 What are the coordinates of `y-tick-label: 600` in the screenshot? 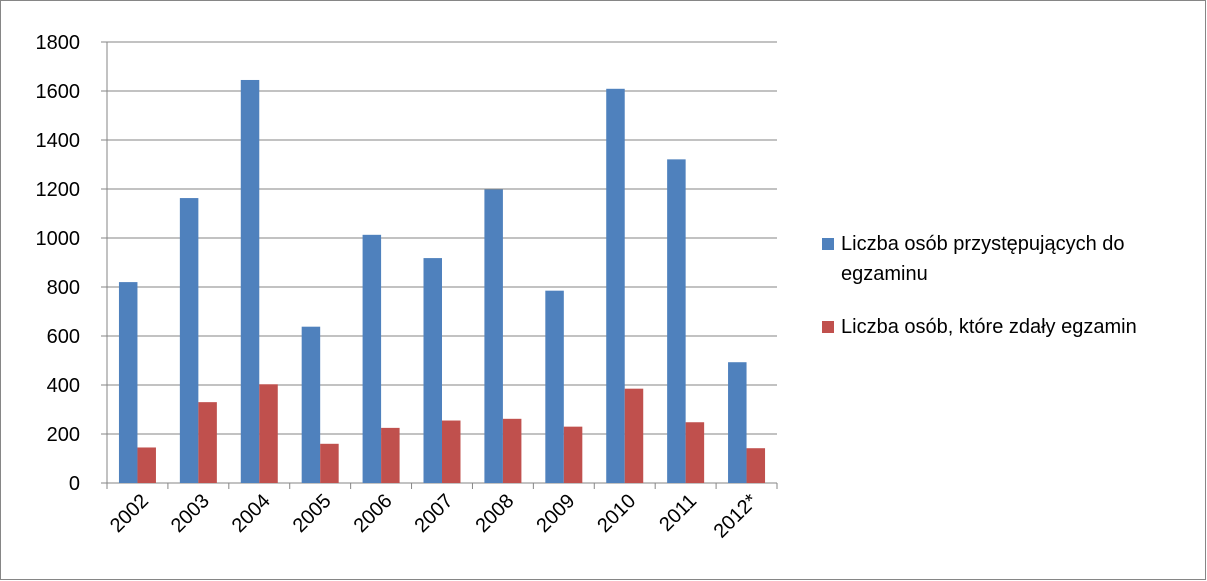 It's located at (63, 337).